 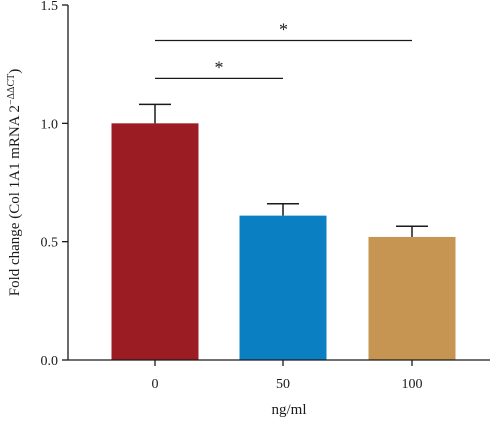 What do you see at coordinates (50, 361) in the screenshot?
I see `y-tick-label: 0.0` at bounding box center [50, 361].